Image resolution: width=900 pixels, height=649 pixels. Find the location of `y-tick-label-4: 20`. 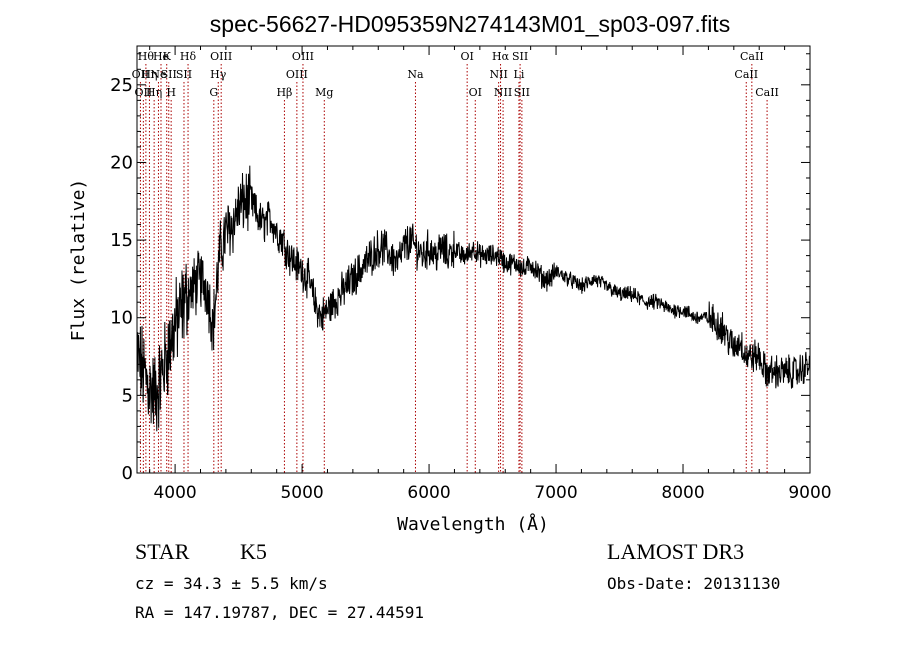

y-tick-label-4: 20 is located at coordinates (121, 162).